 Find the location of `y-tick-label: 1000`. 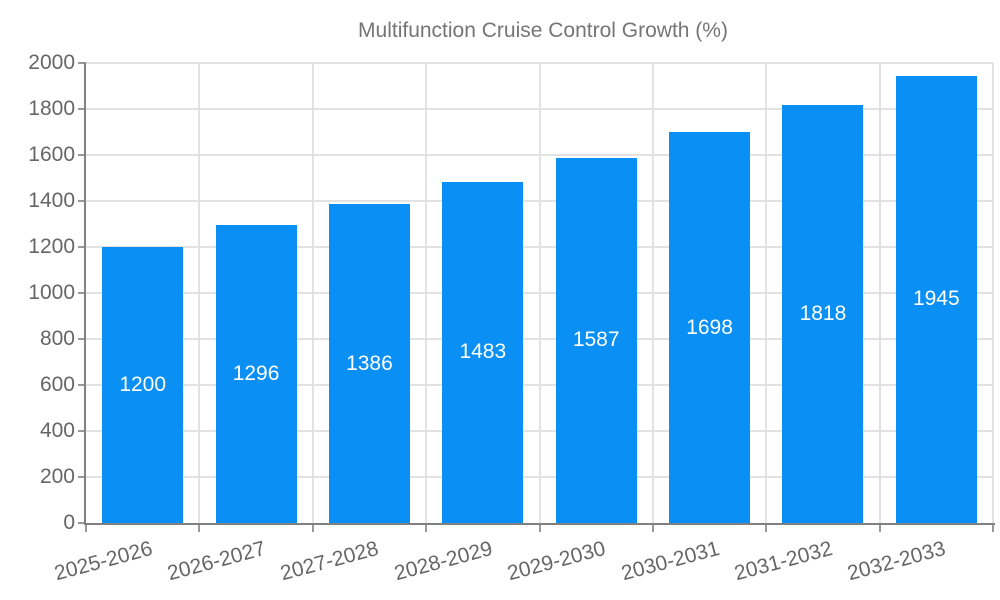

y-tick-label: 1000 is located at coordinates (51, 292).